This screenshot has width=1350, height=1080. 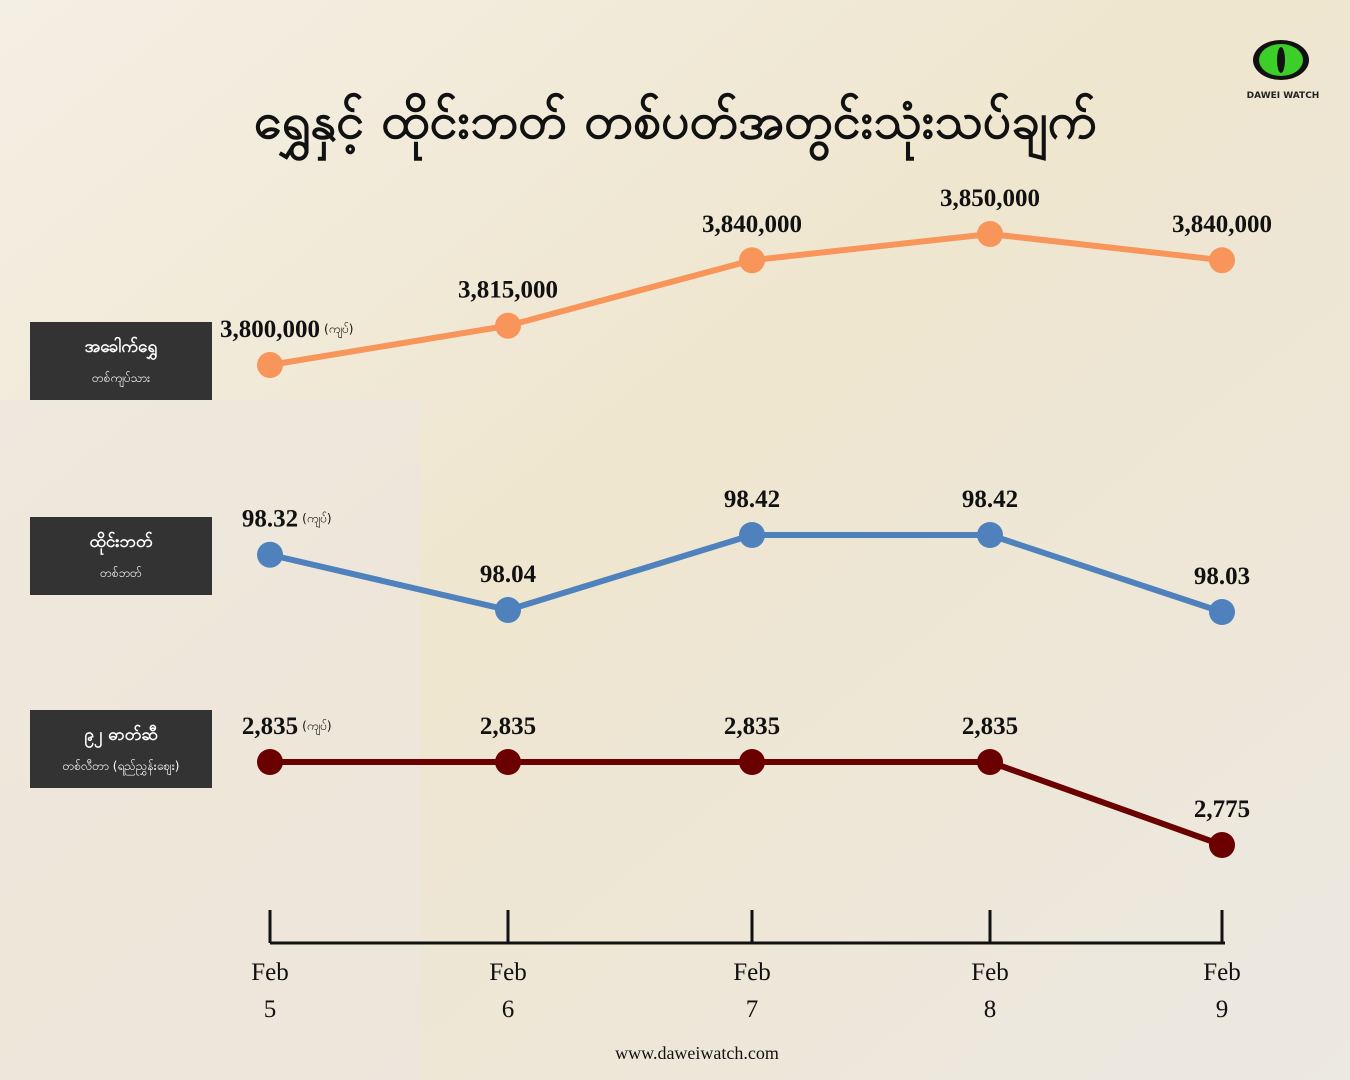 I want to click on logo-text: DAWEI WATCH, so click(x=1283, y=96).